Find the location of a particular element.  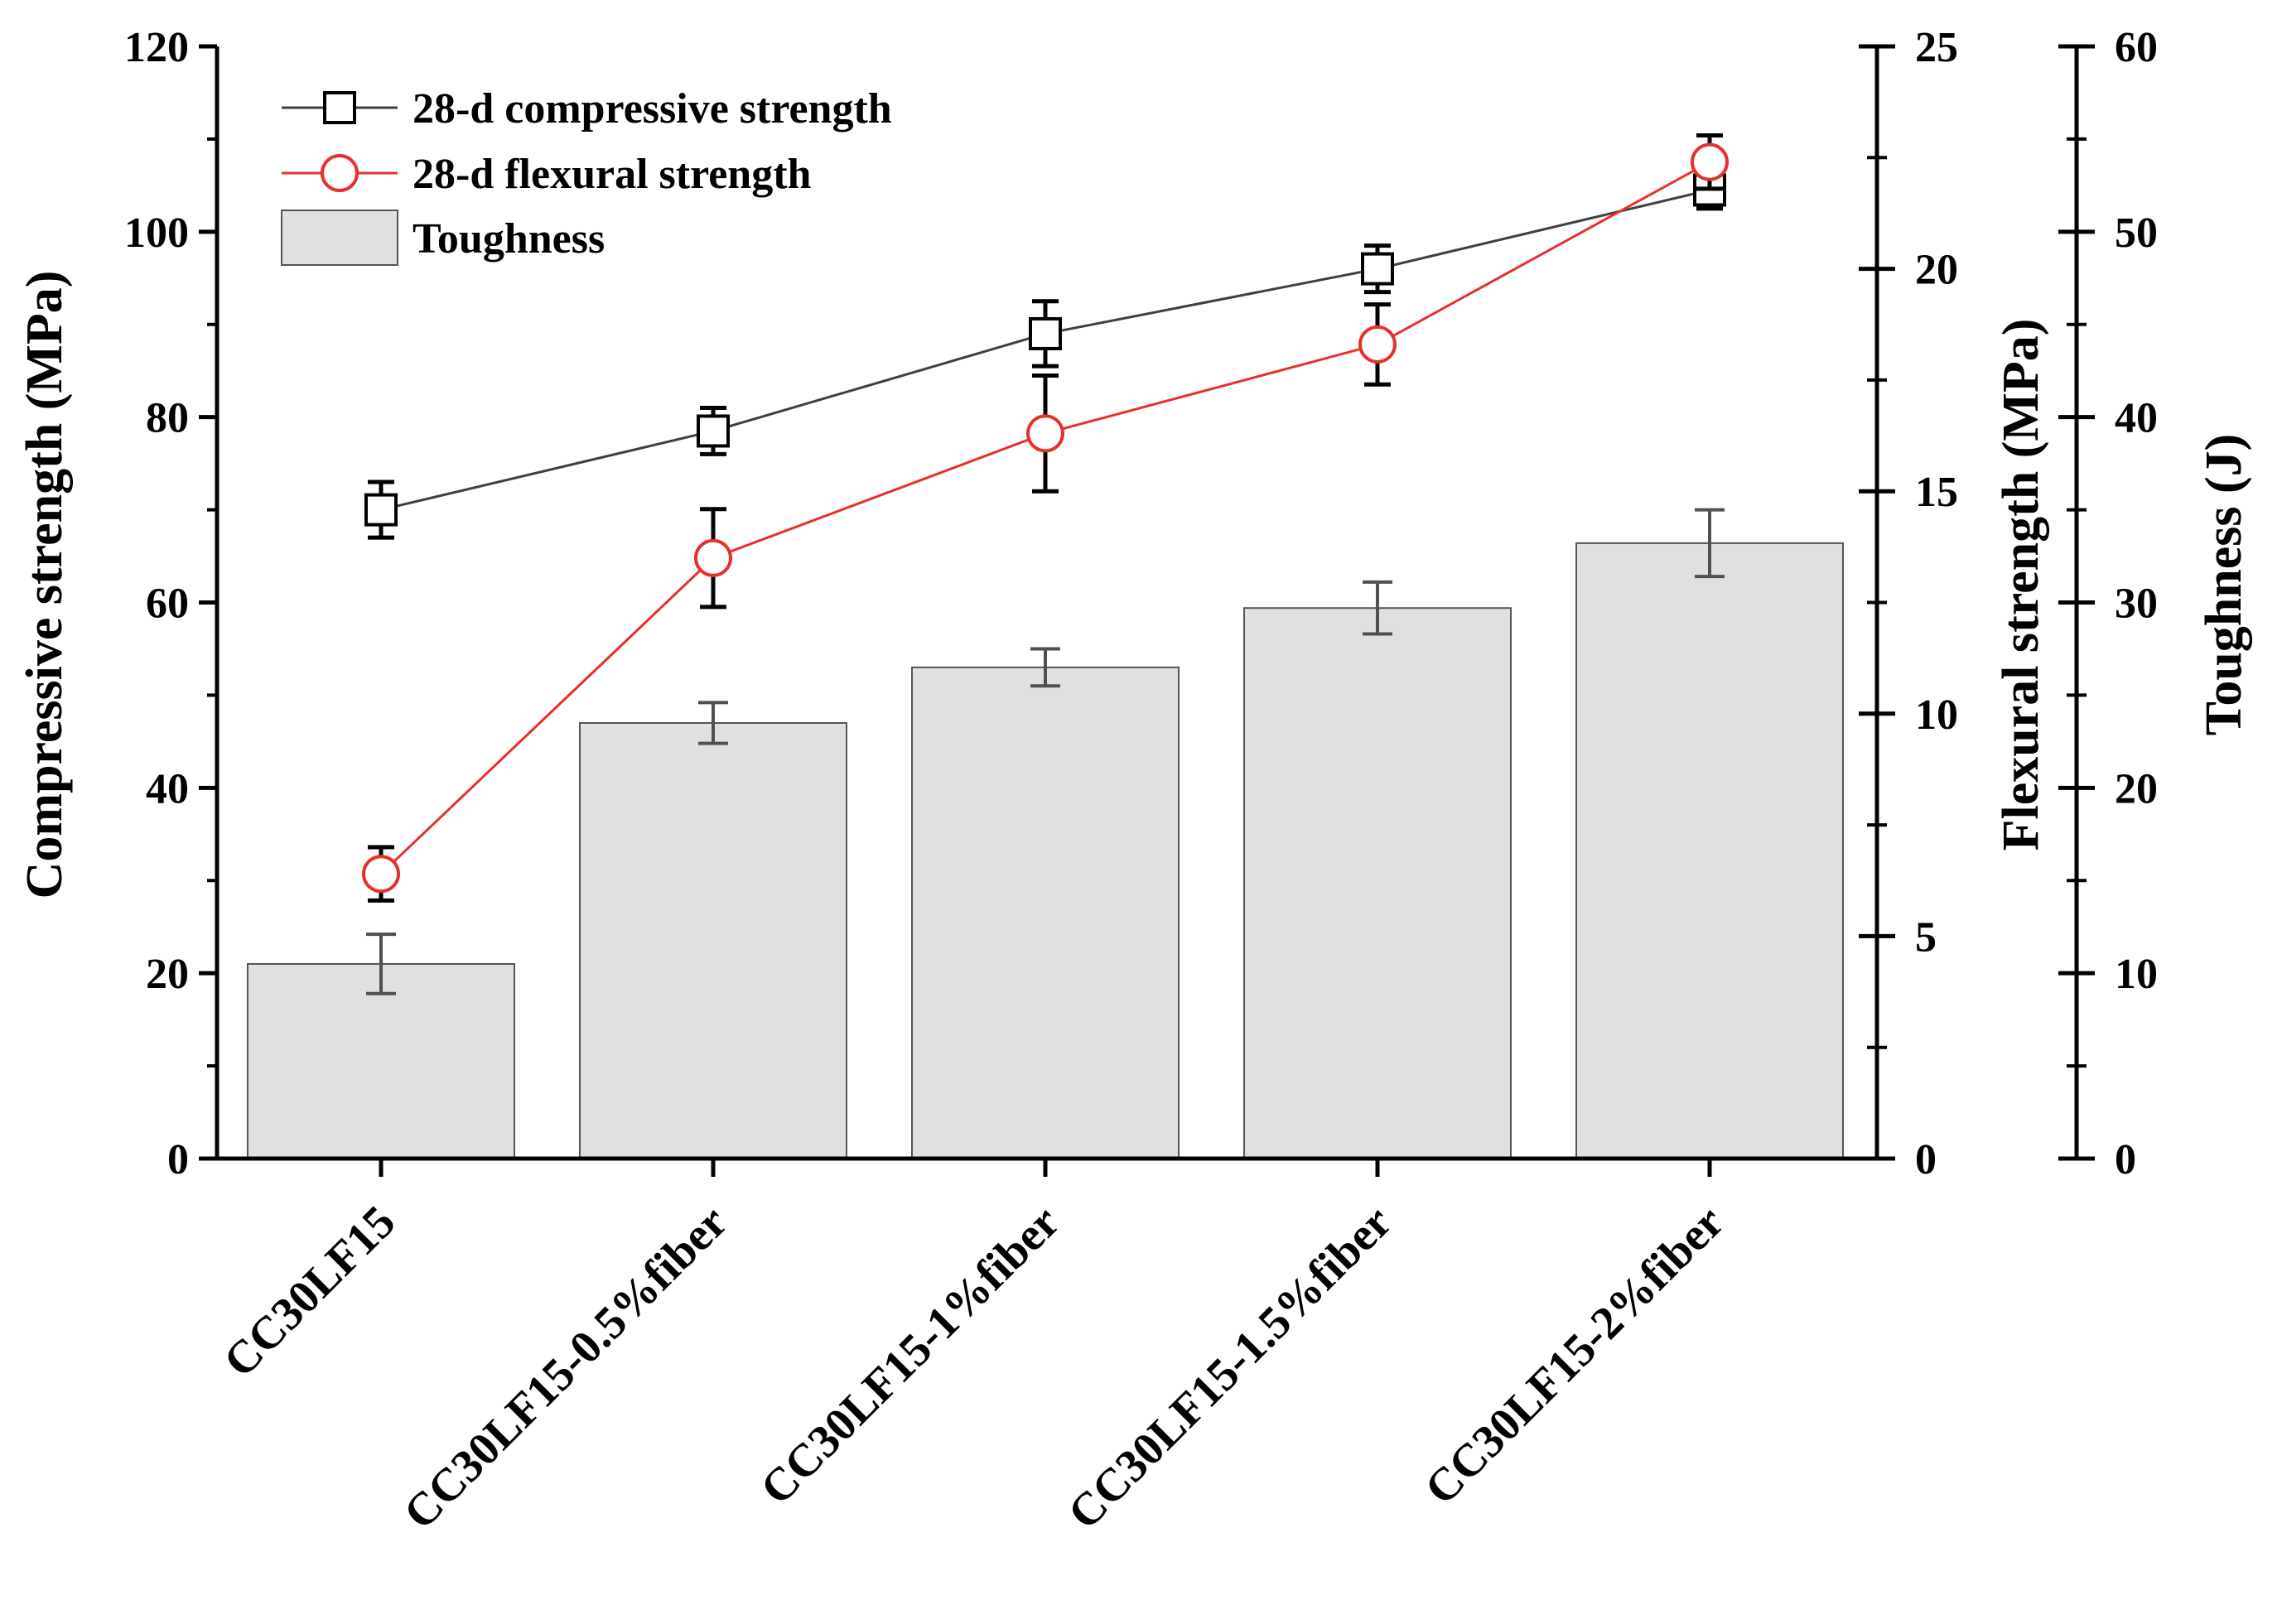

right2-axis-tick-label: 20 is located at coordinates (2136, 789).